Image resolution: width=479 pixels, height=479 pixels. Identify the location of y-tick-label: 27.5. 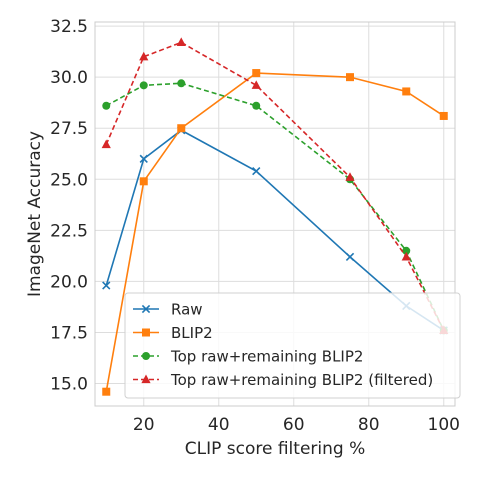
(69, 129).